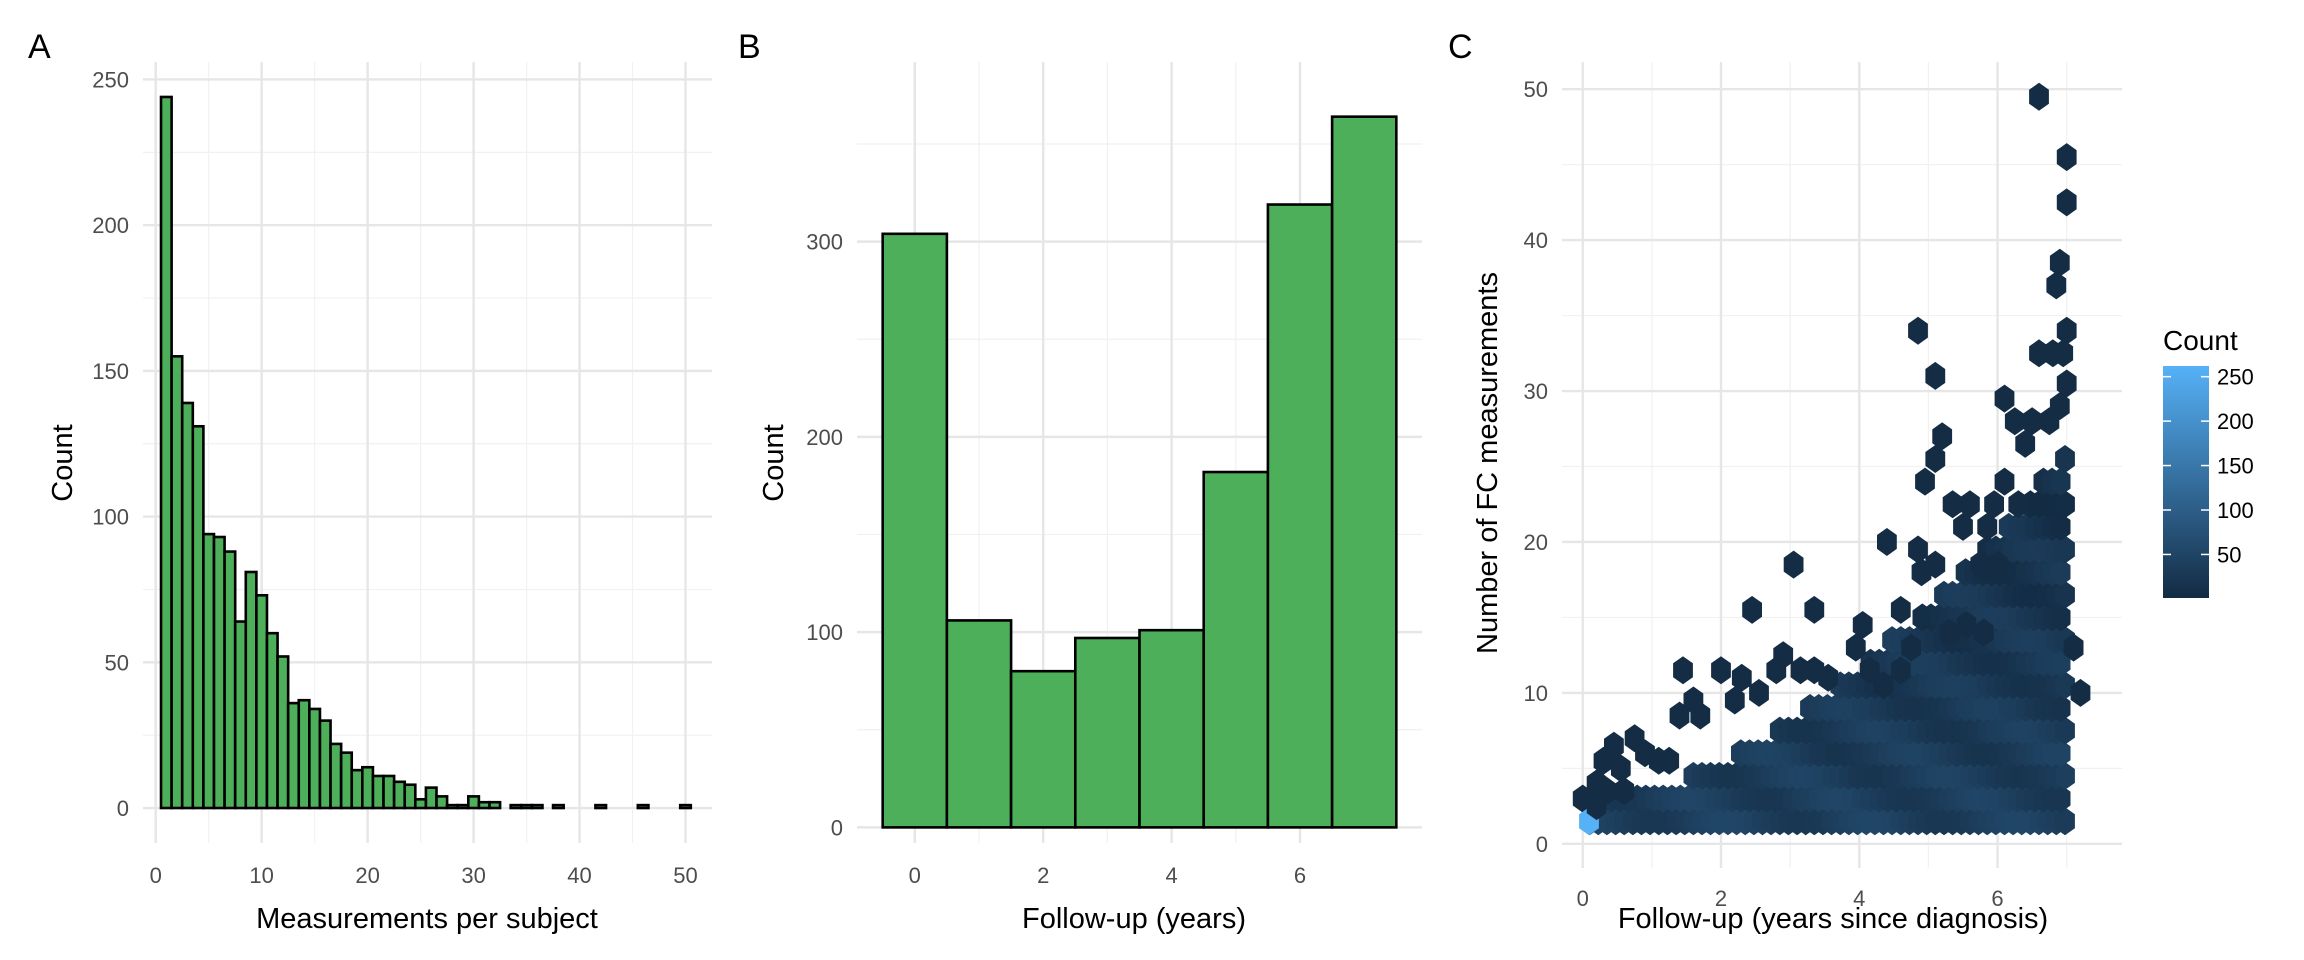  I want to click on legend-ticks: 50 100 150 200 250, so click(2208, 466).